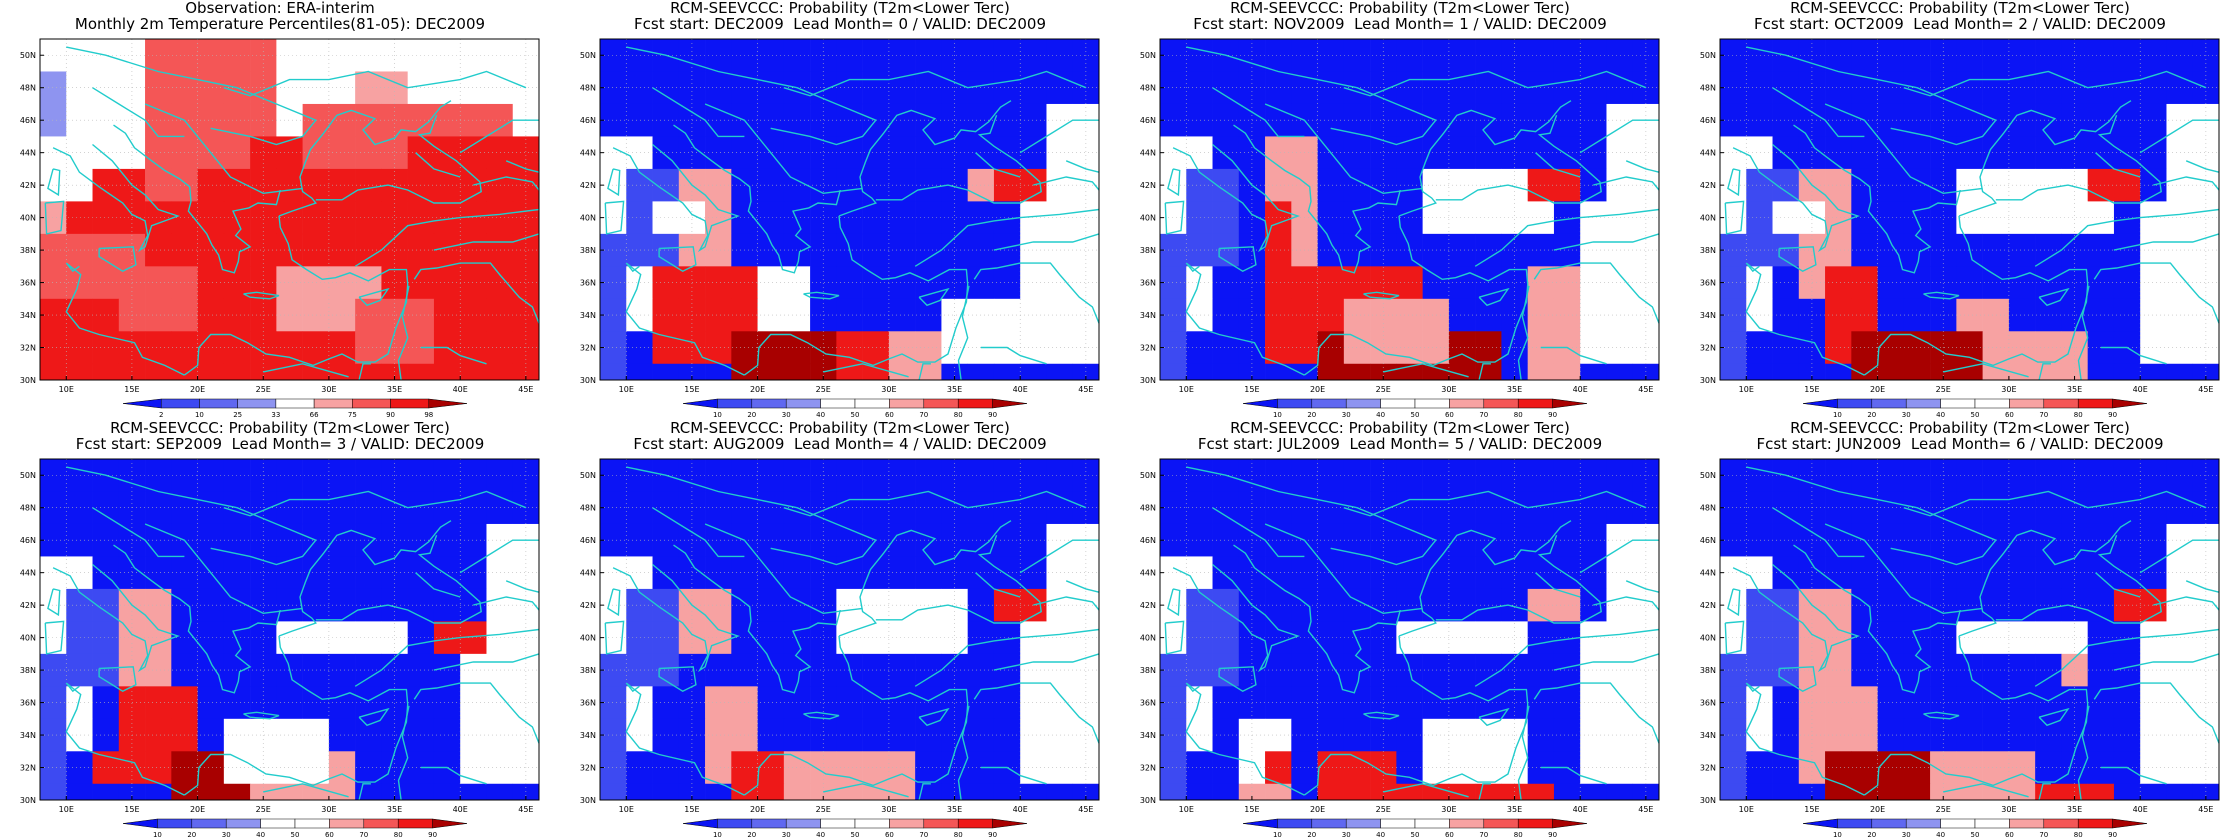 The image size is (2240, 840). I want to click on colorbar-label: 90, so click(1552, 835).